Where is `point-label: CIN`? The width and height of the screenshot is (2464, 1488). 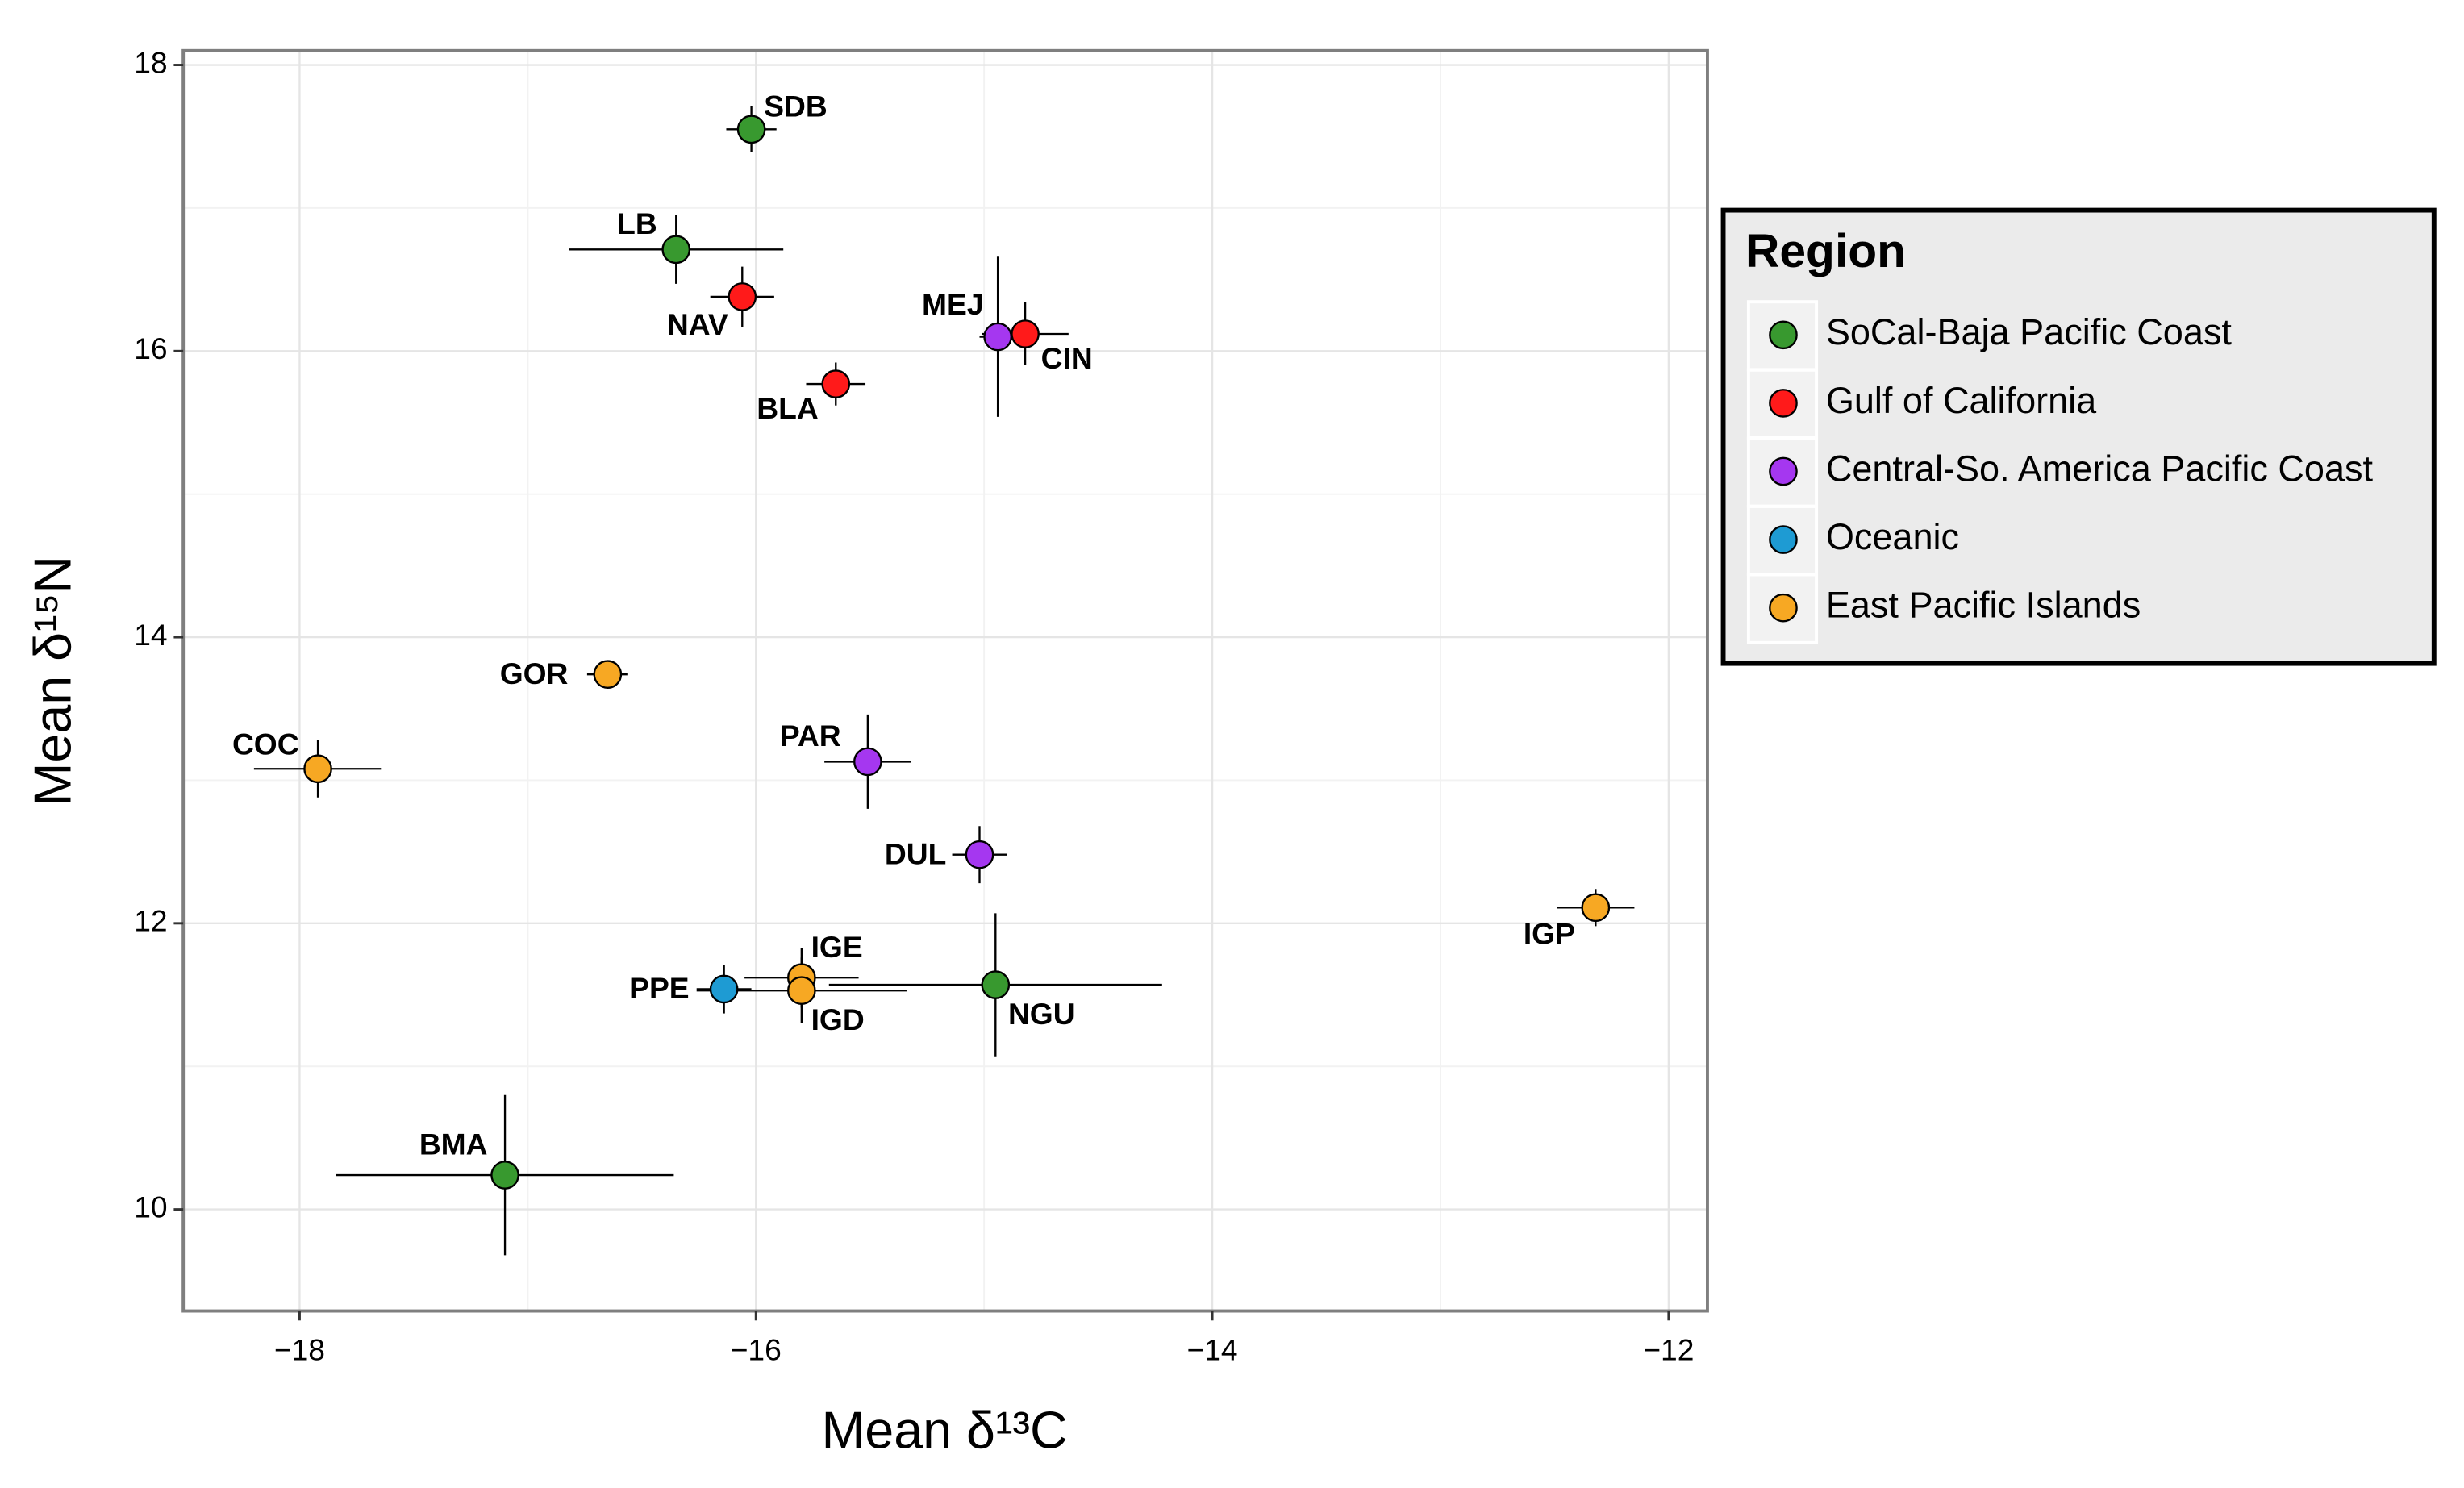 point-label: CIN is located at coordinates (1067, 358).